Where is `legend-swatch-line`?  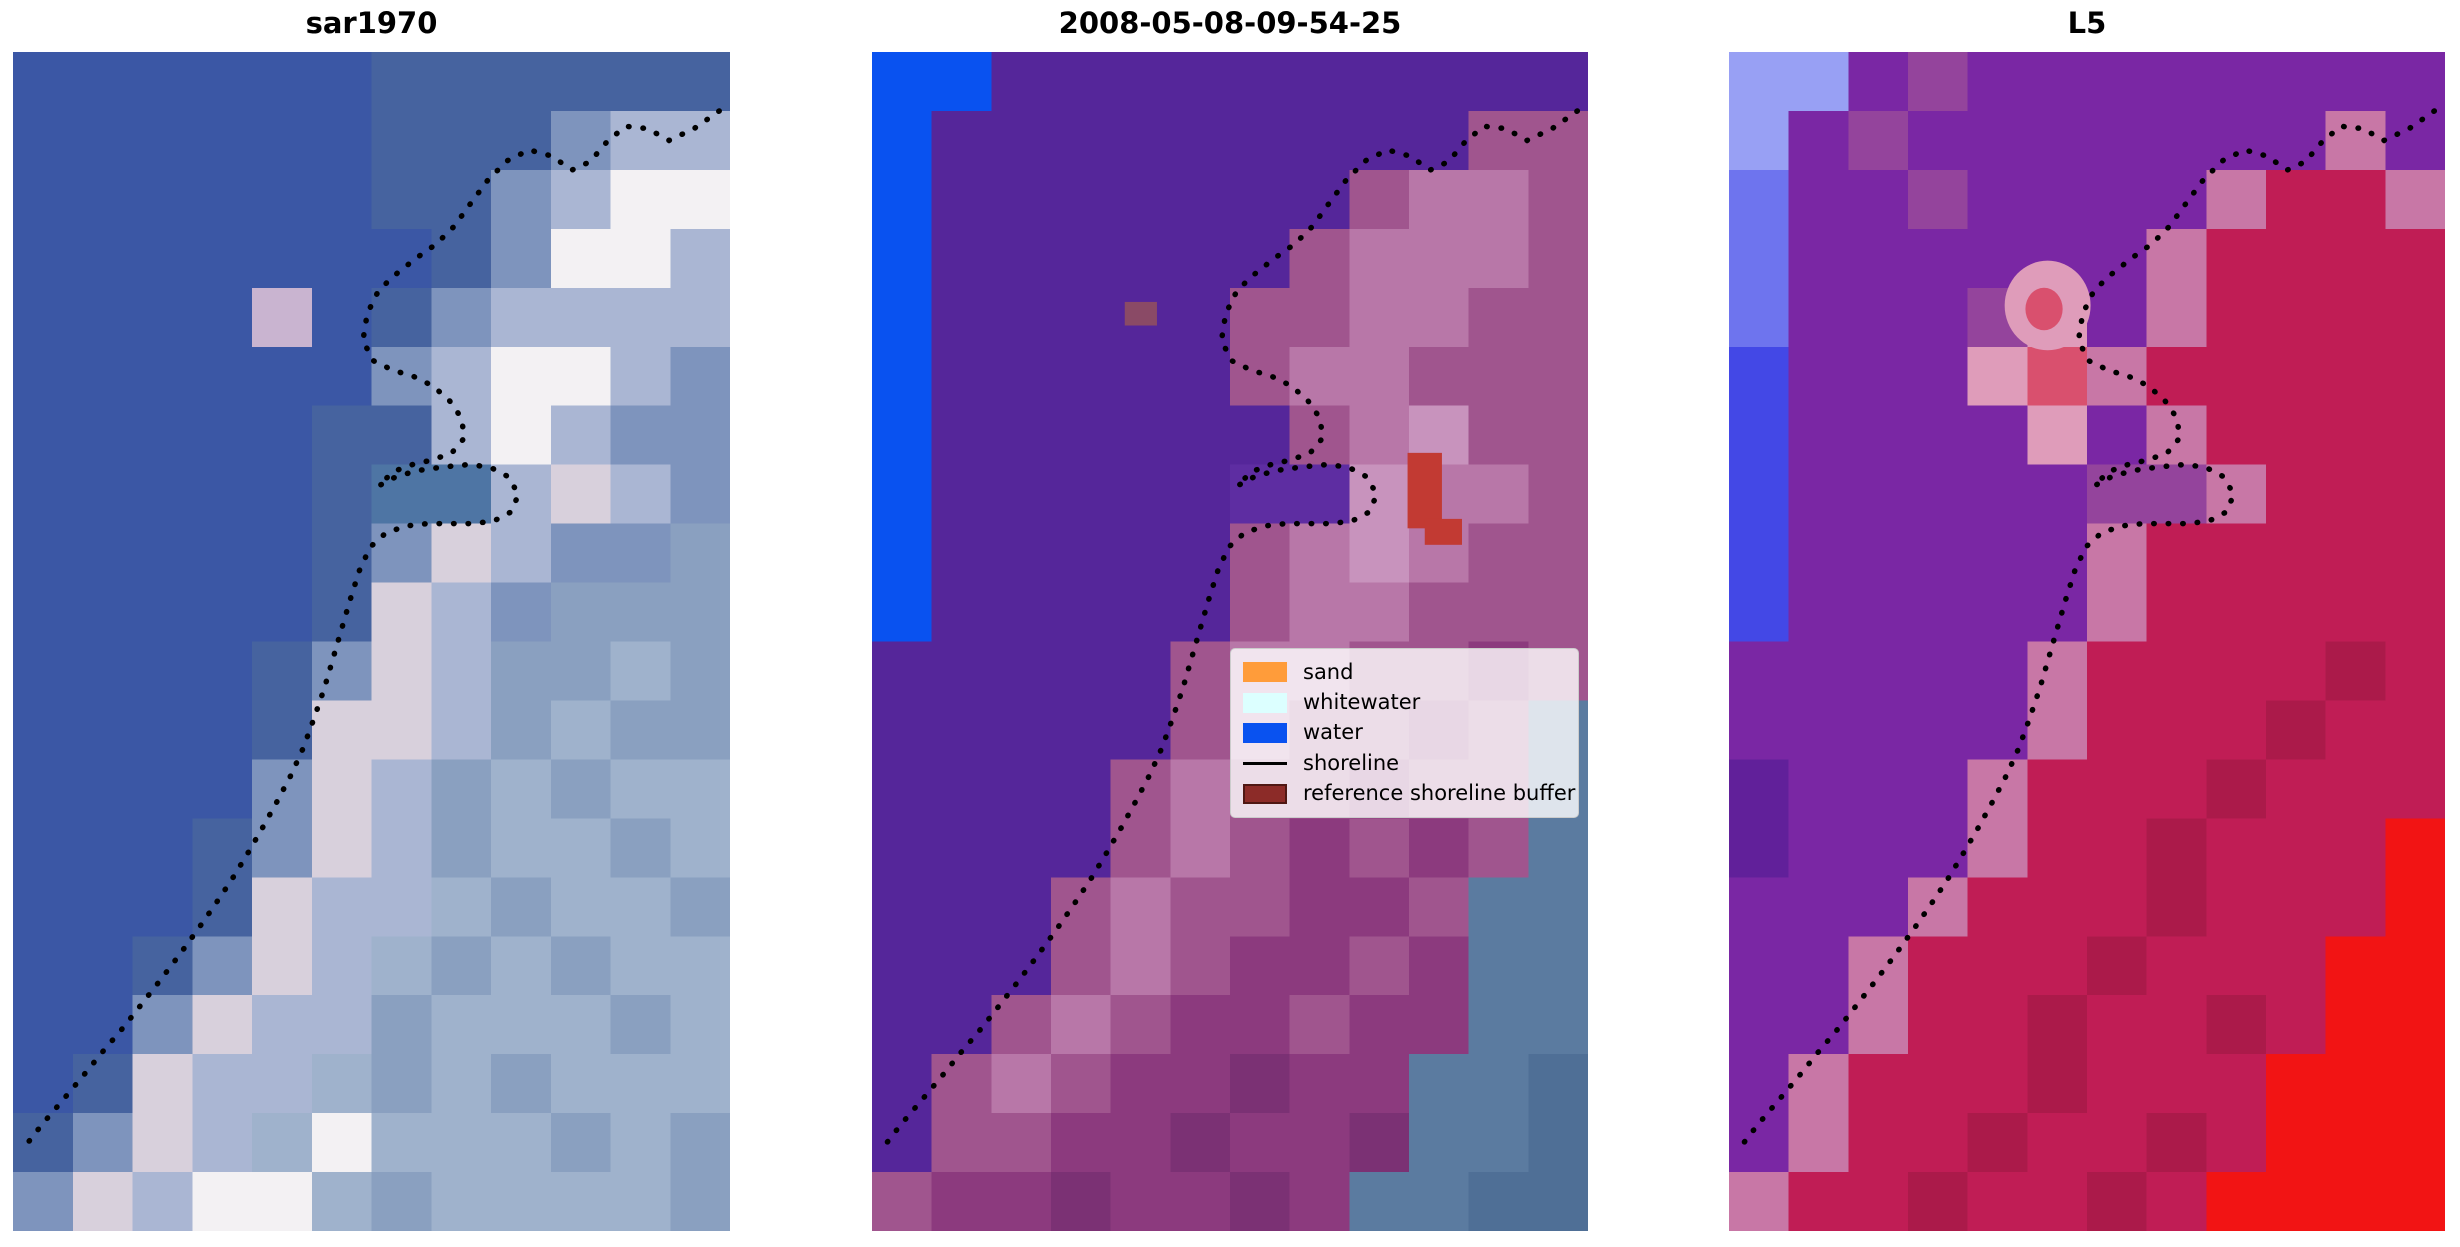 legend-swatch-line is located at coordinates (1265, 763).